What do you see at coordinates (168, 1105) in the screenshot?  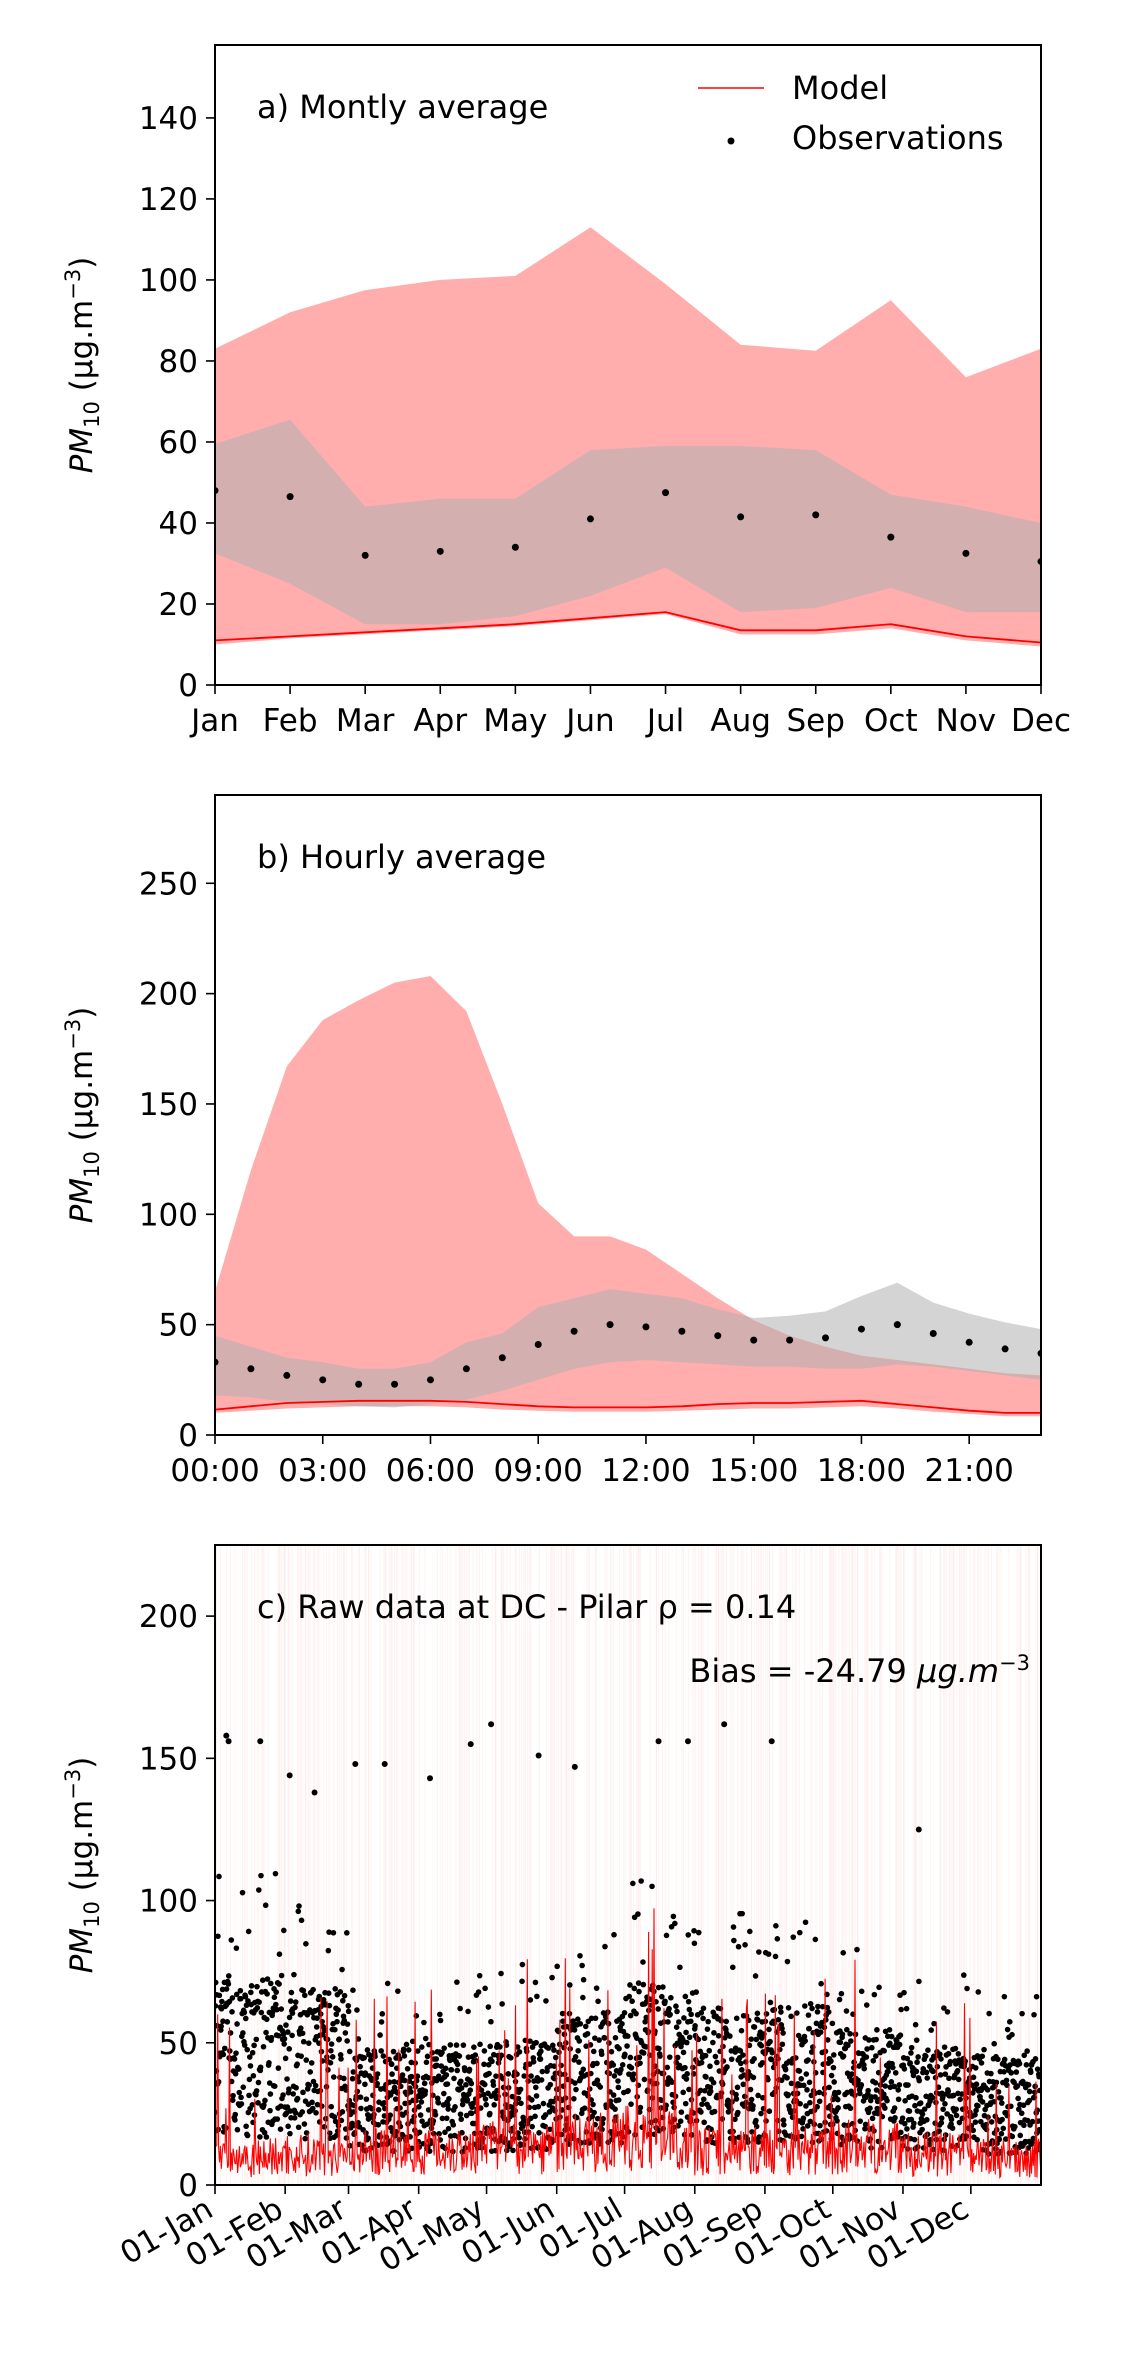 I see `b-ytick-label: 150` at bounding box center [168, 1105].